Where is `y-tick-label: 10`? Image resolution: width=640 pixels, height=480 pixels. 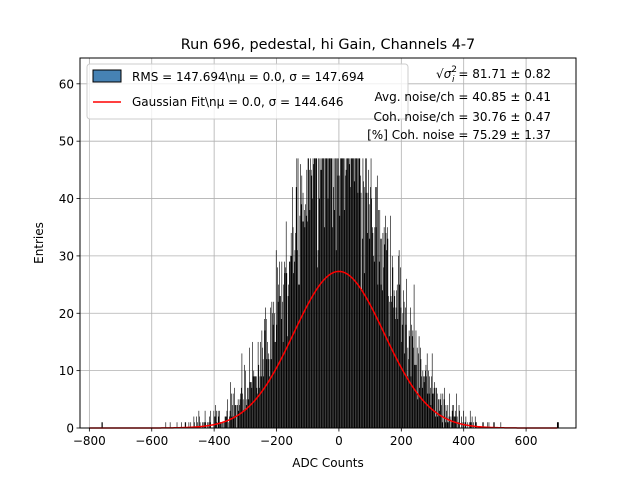 y-tick-label: 10 is located at coordinates (66, 371).